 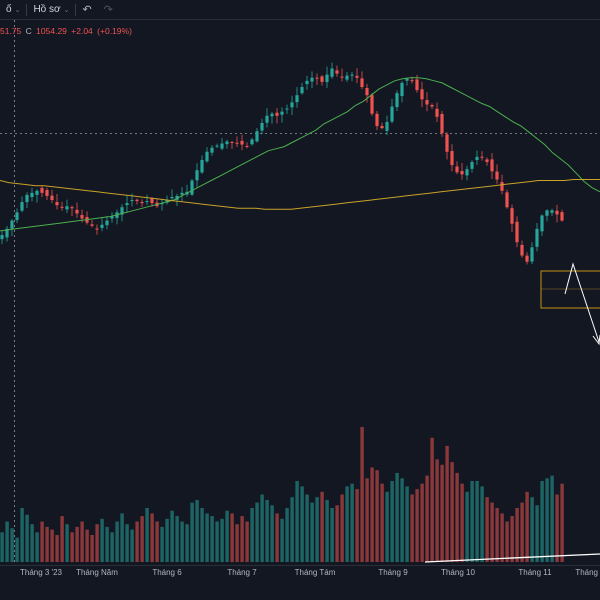 What do you see at coordinates (596, 340) in the screenshot?
I see `projection-arrow-head` at bounding box center [596, 340].